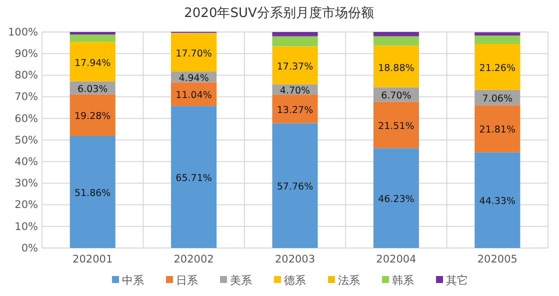  I want to click on data-label: 4.94%, so click(193, 78).